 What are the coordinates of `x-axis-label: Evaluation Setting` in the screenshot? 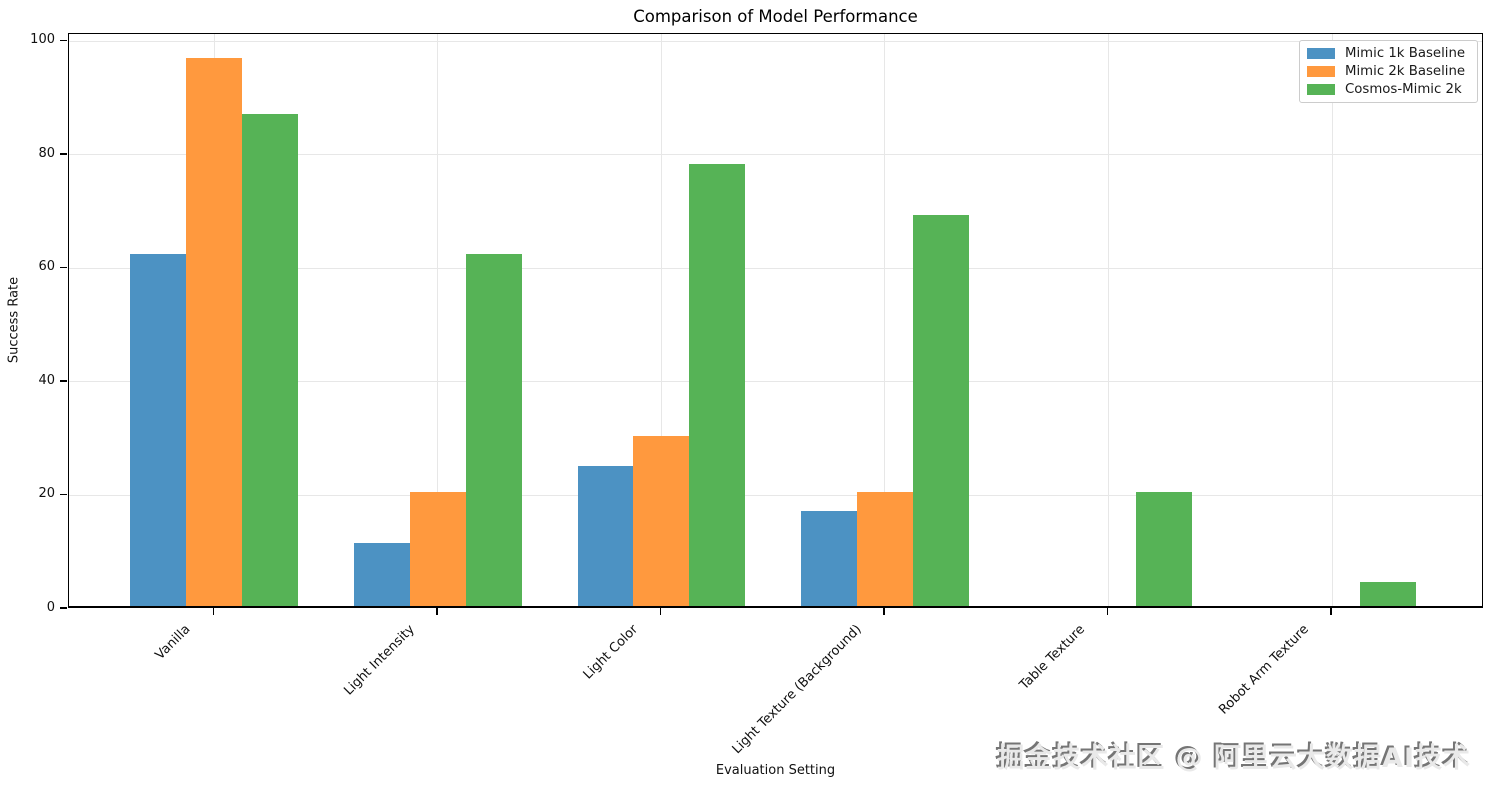 It's located at (775, 770).